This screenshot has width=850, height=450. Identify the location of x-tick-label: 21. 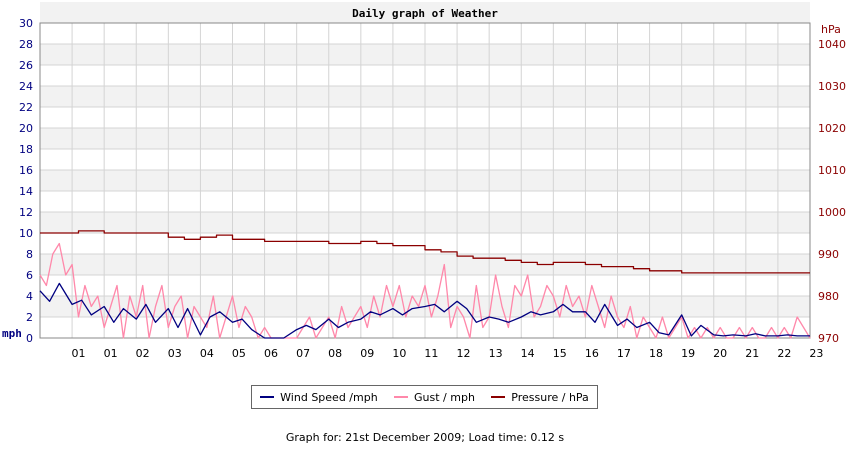
(752, 353).